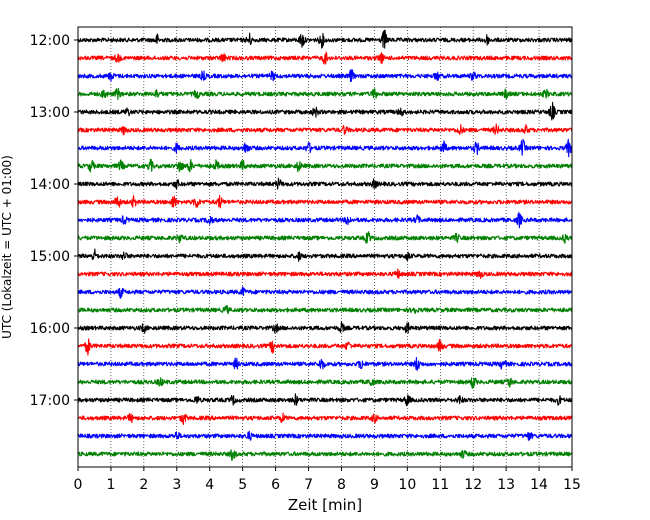 The height and width of the screenshot is (520, 650). What do you see at coordinates (242, 485) in the screenshot?
I see `x-tick-label: 5` at bounding box center [242, 485].